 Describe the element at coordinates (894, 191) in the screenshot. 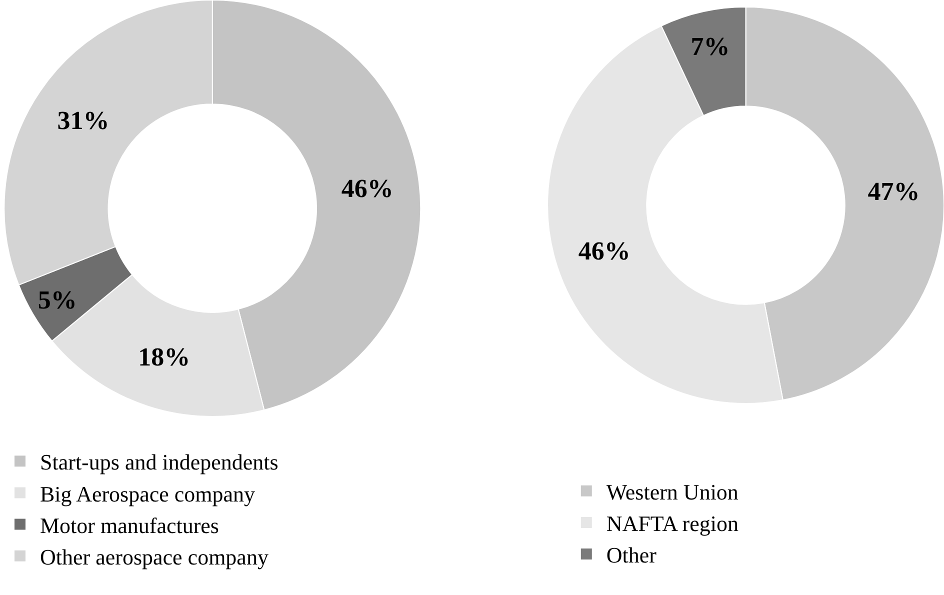

I see `data-label: 47%` at that location.